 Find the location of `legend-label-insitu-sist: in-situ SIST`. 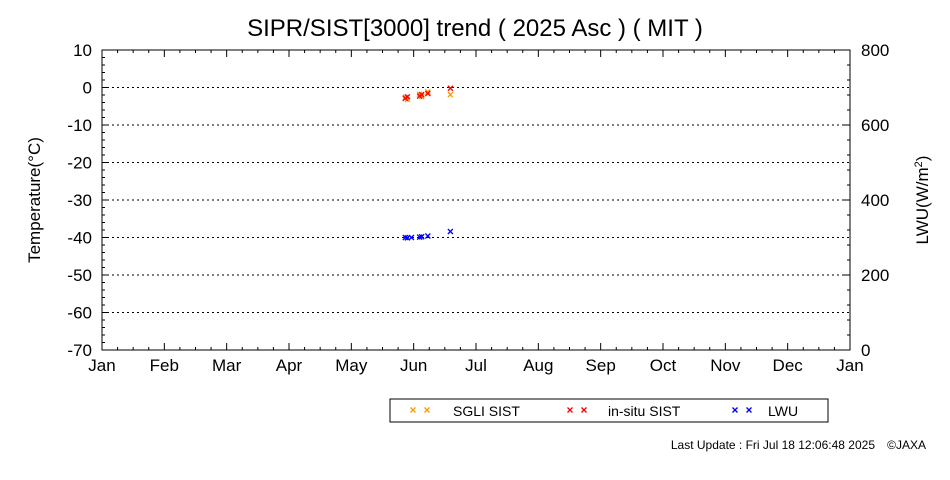

legend-label-insitu-sist: in-situ SIST is located at coordinates (644, 411).